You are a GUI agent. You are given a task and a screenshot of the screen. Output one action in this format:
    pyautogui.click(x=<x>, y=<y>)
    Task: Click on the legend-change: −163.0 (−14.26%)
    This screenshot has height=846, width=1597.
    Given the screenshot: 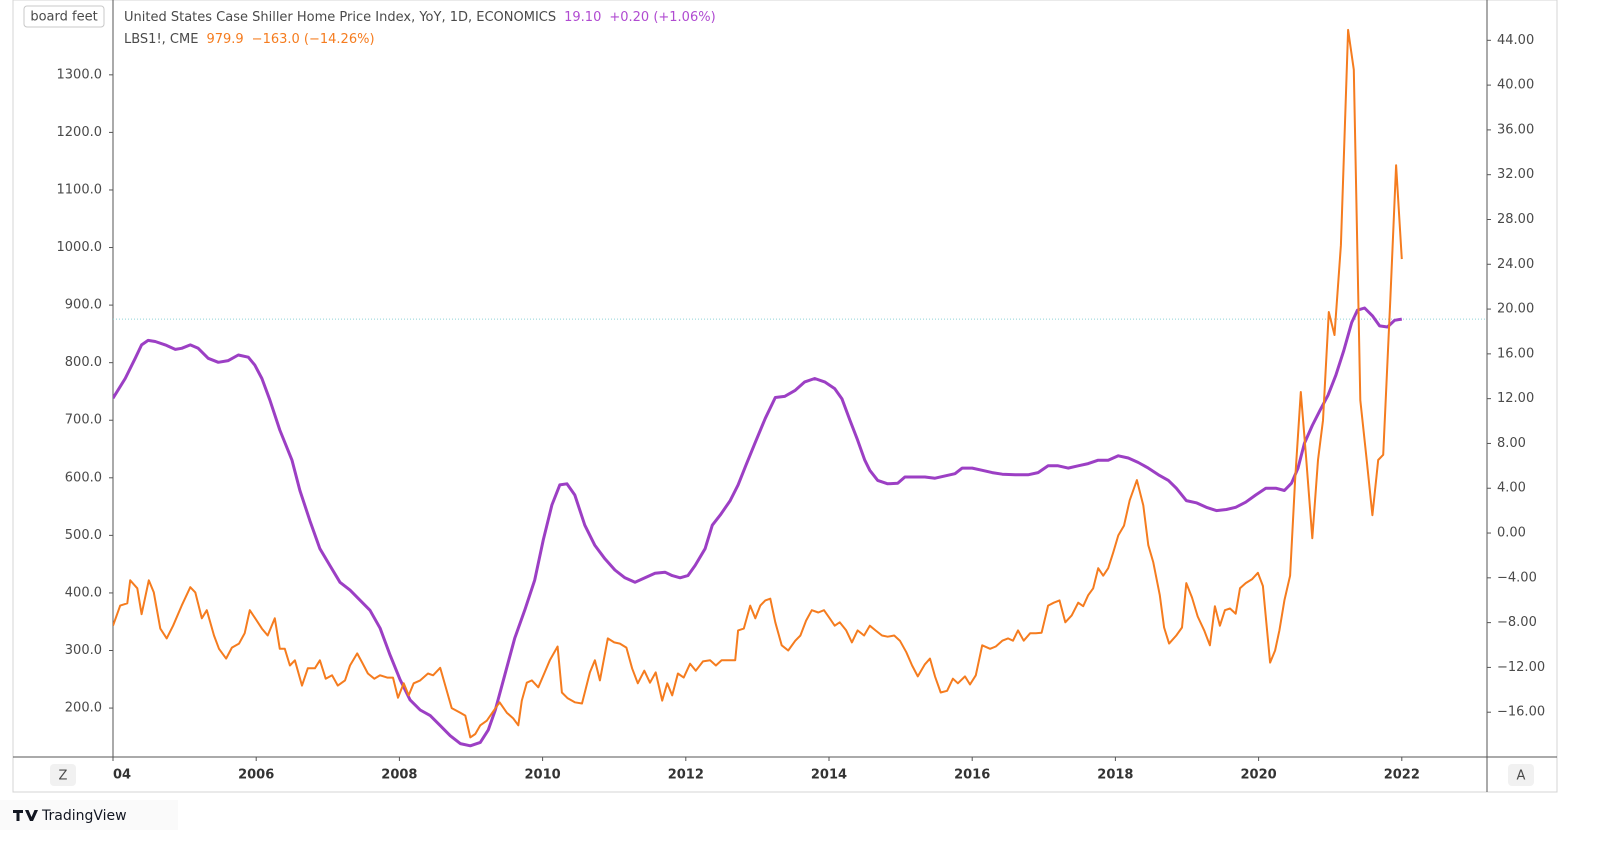 What is the action you would take?
    pyautogui.click(x=313, y=39)
    